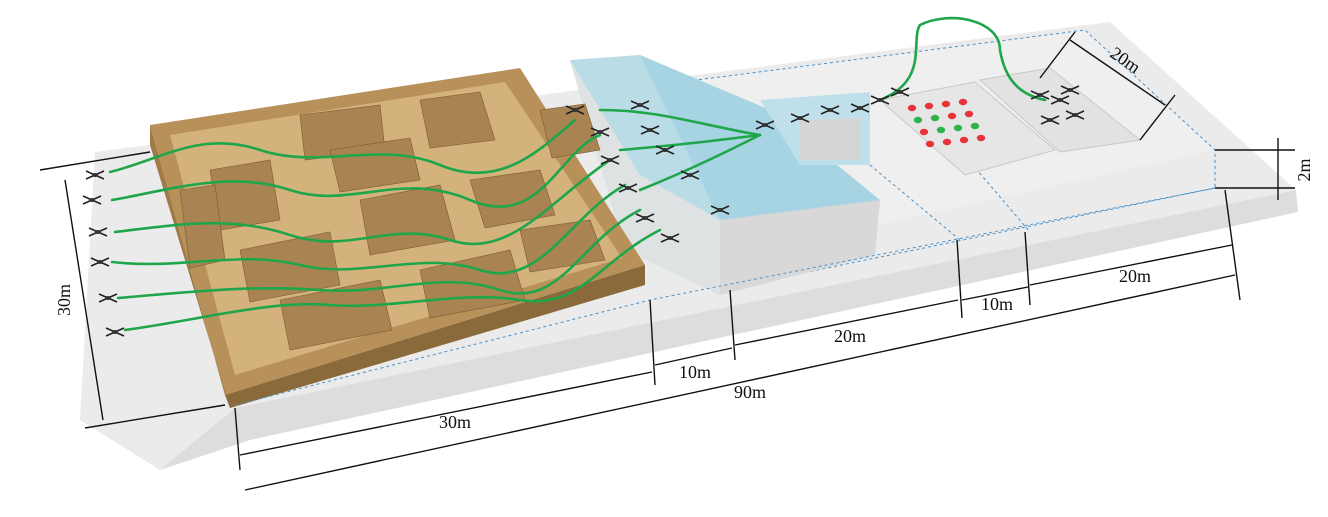  I want to click on label-building-length: 20m, so click(850, 336).